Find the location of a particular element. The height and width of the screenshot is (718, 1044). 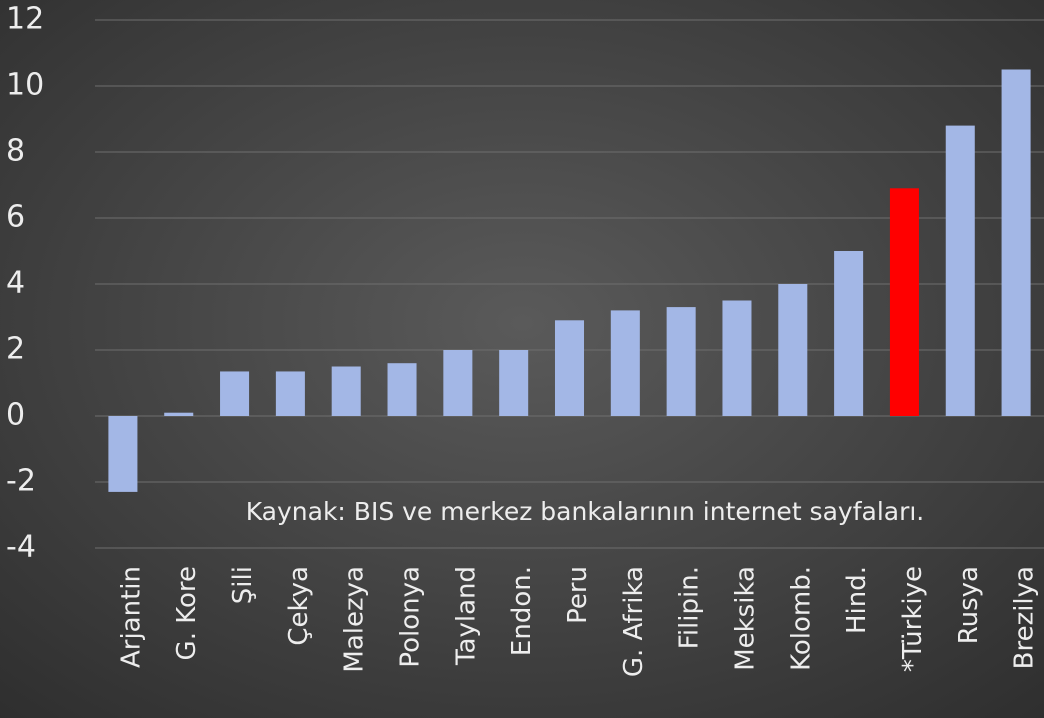

x-tick-label: *Türkiye is located at coordinates (913, 619).